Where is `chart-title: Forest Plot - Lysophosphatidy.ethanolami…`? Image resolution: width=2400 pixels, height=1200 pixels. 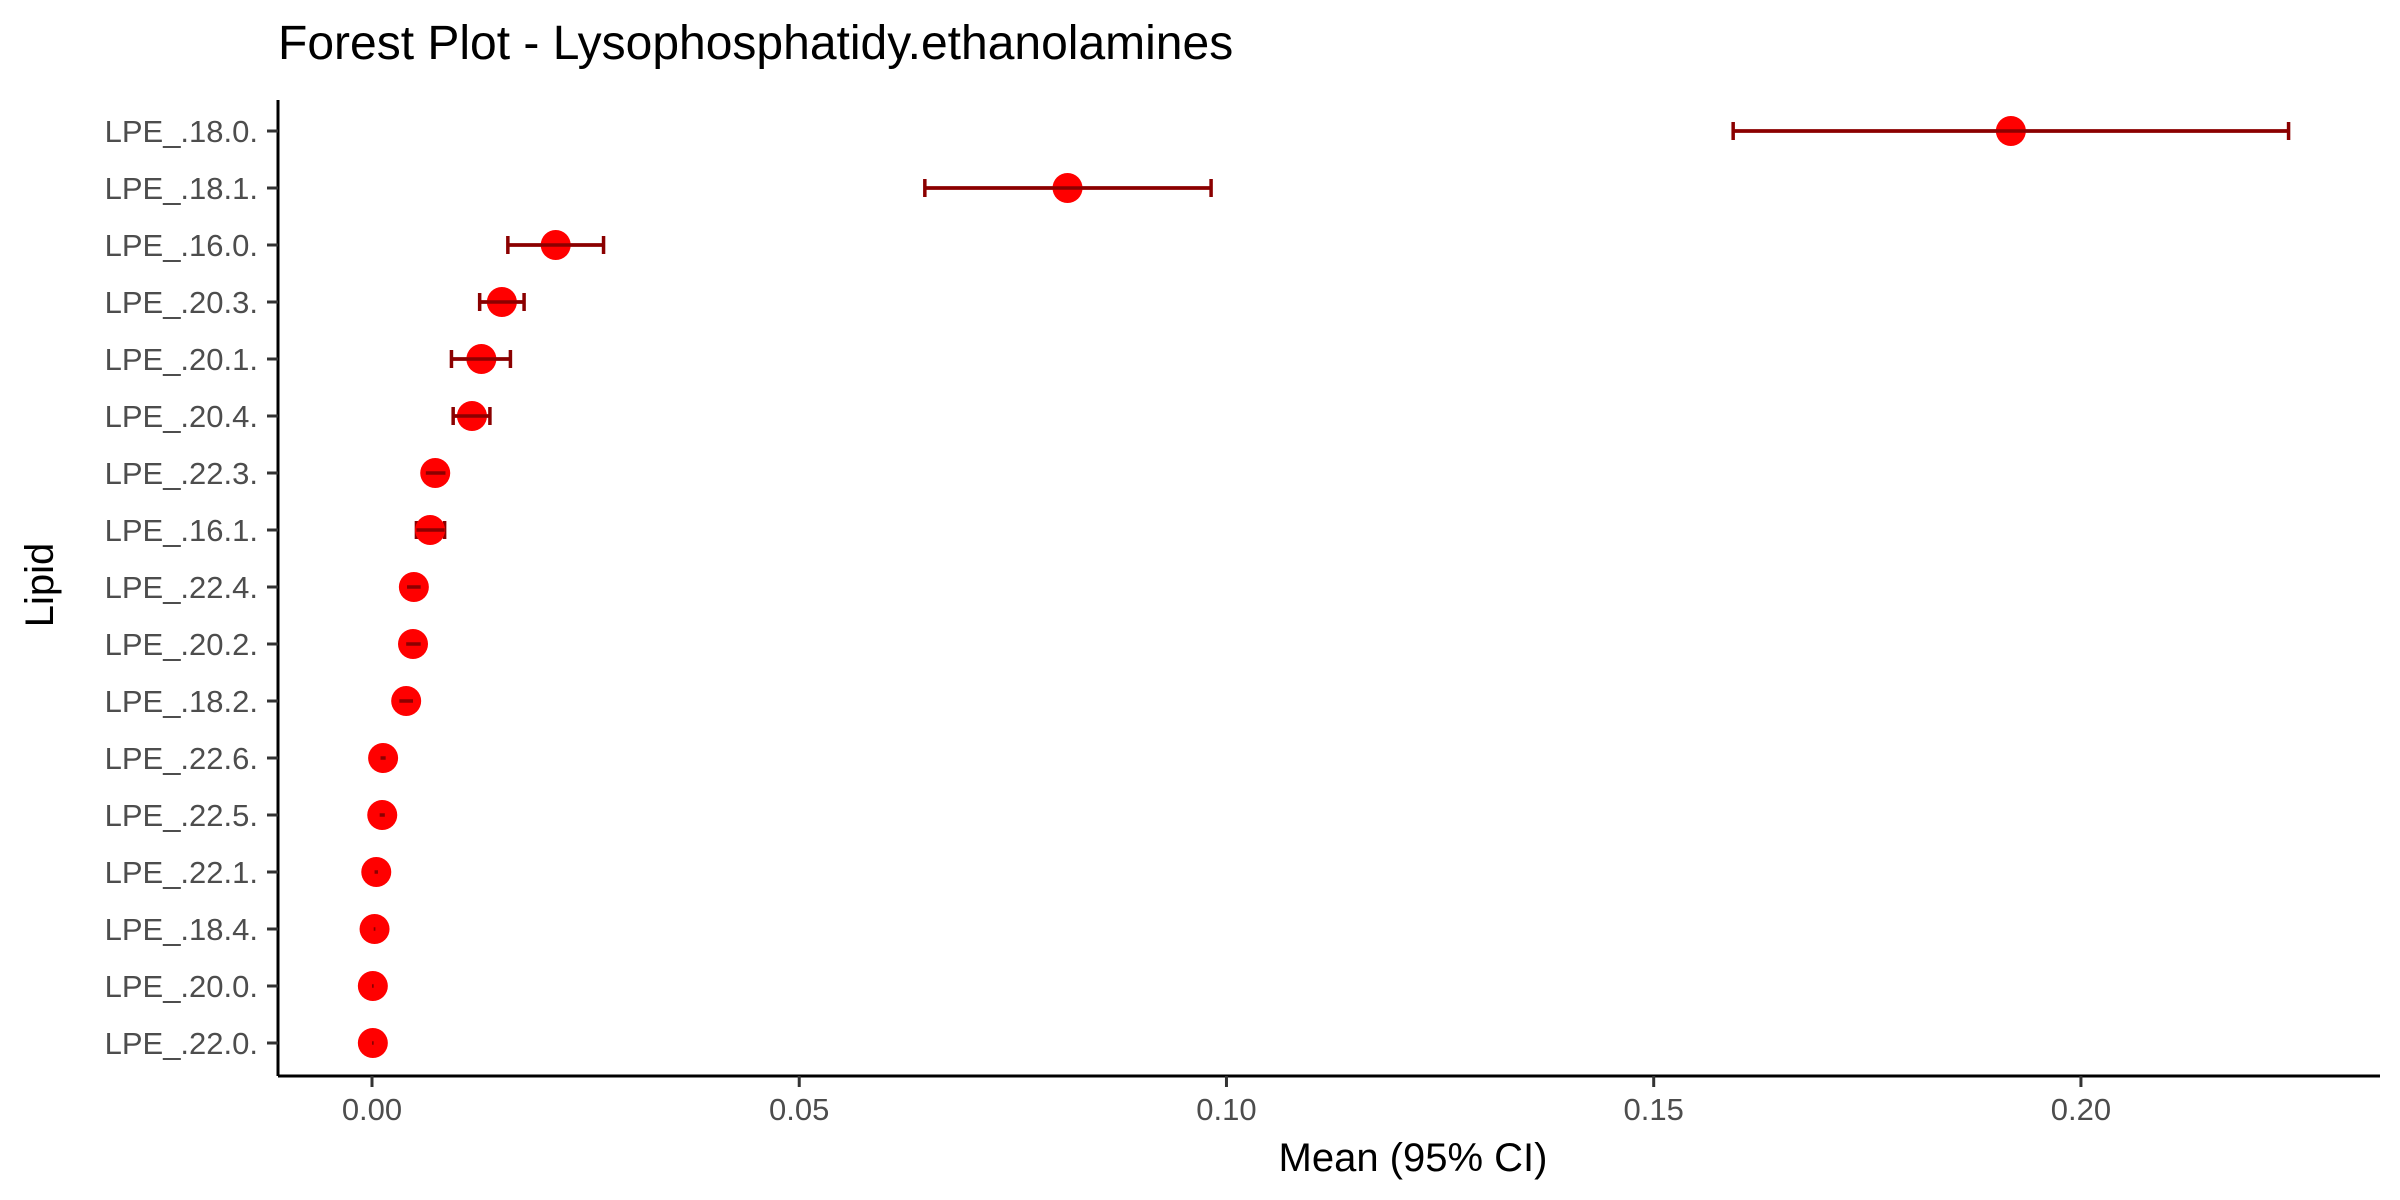 chart-title: Forest Plot - Lysophosphatidy.ethanolami… is located at coordinates (755, 43).